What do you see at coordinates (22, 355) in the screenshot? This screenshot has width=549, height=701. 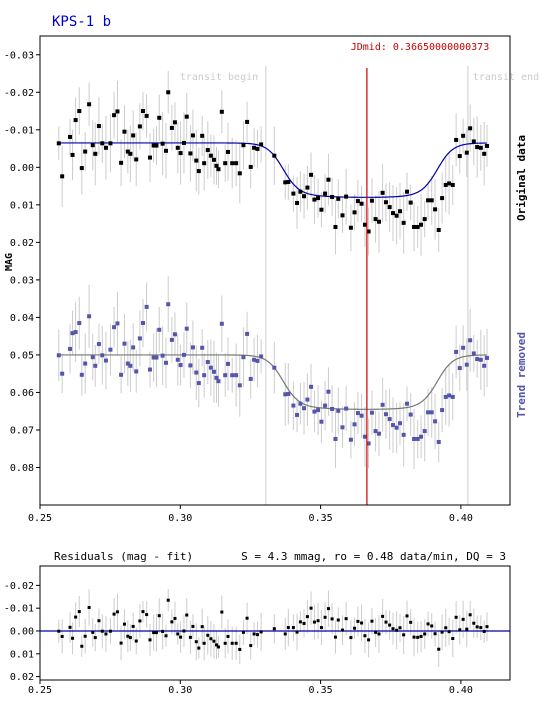 I see `y-tick-label: 0.05` at bounding box center [22, 355].